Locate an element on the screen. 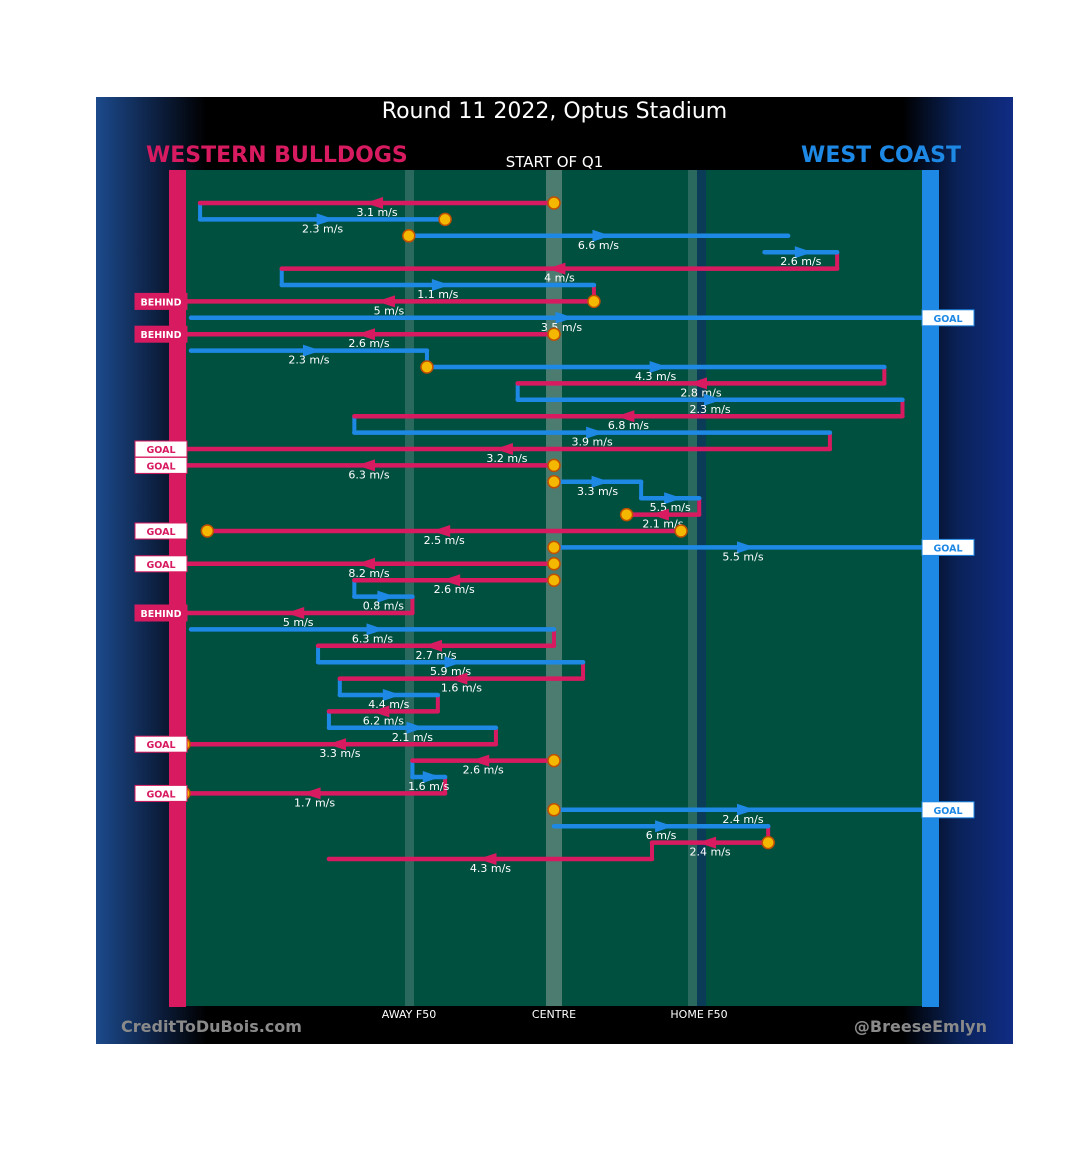  speed-label: 2.1 m/s is located at coordinates (662, 524).